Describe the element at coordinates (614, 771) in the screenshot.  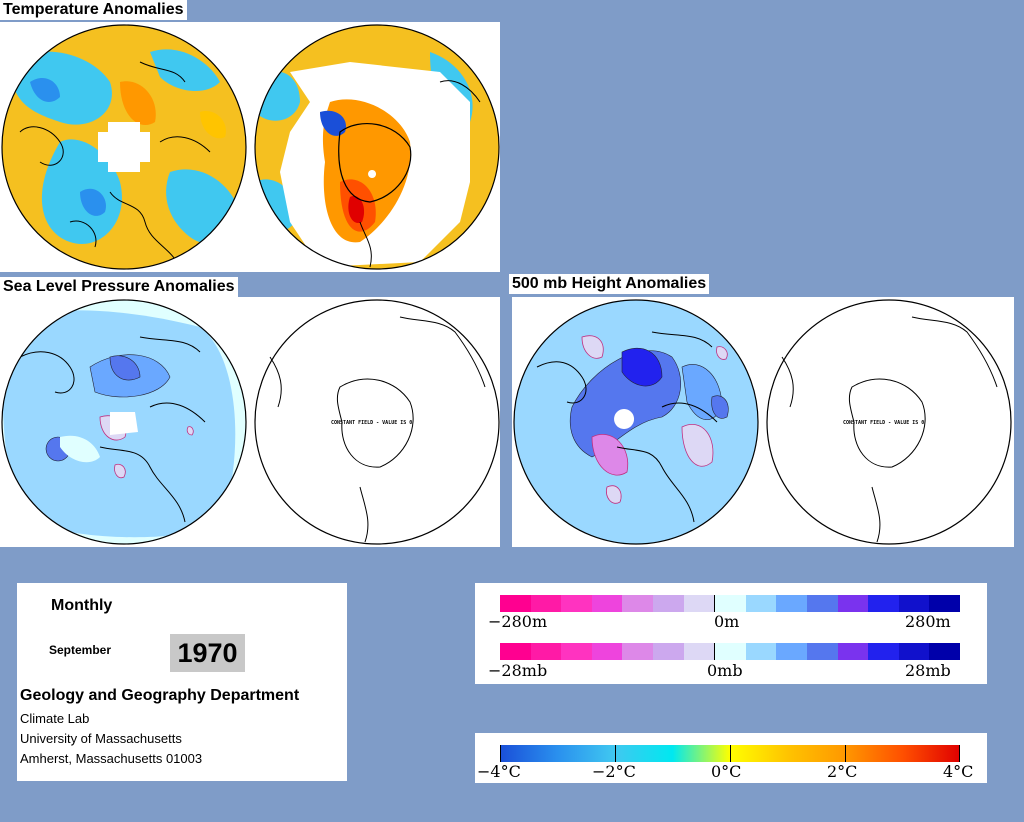
I see `temperature-tick-label: −2°C` at that location.